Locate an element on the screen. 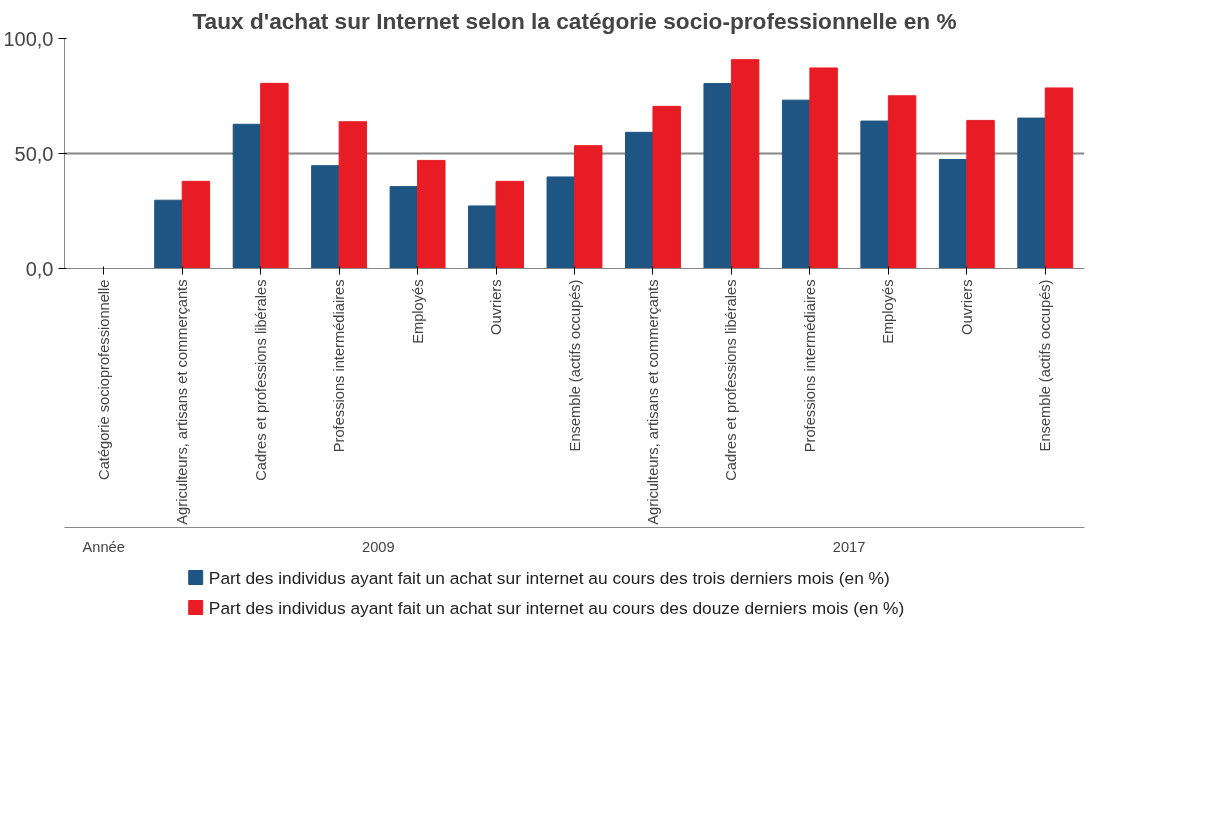 The width and height of the screenshot is (1207, 834). y-tick-label: 0,0 is located at coordinates (39, 268).